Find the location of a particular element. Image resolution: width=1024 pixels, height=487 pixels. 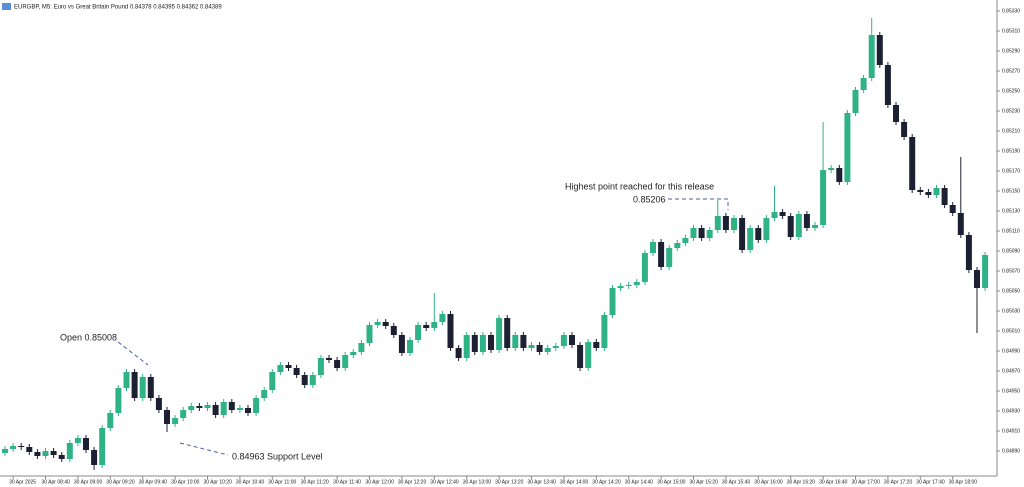

y-tick-label: 0.85210 is located at coordinates (1011, 131).